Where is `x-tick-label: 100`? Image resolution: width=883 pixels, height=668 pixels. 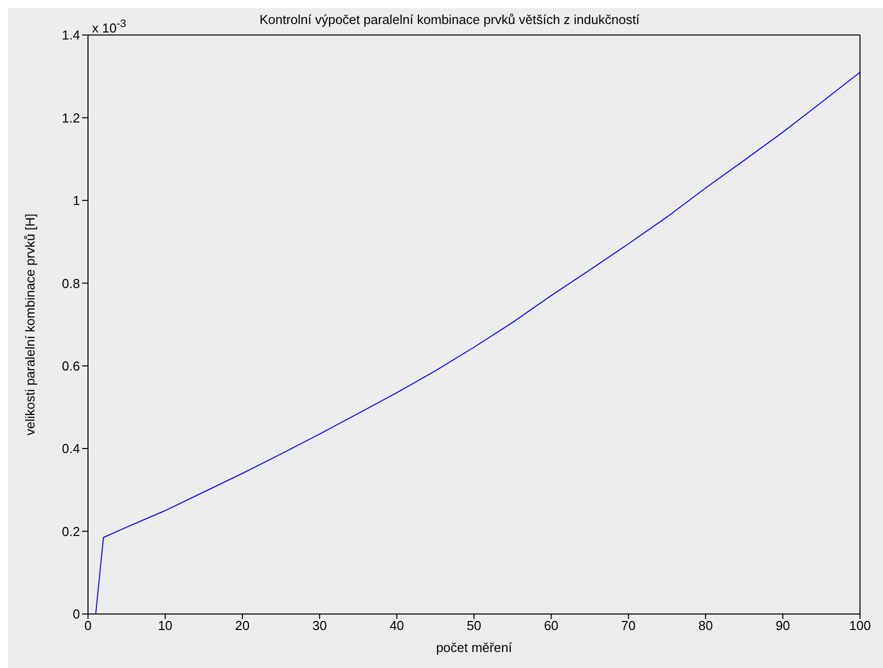 x-tick-label: 100 is located at coordinates (860, 626).